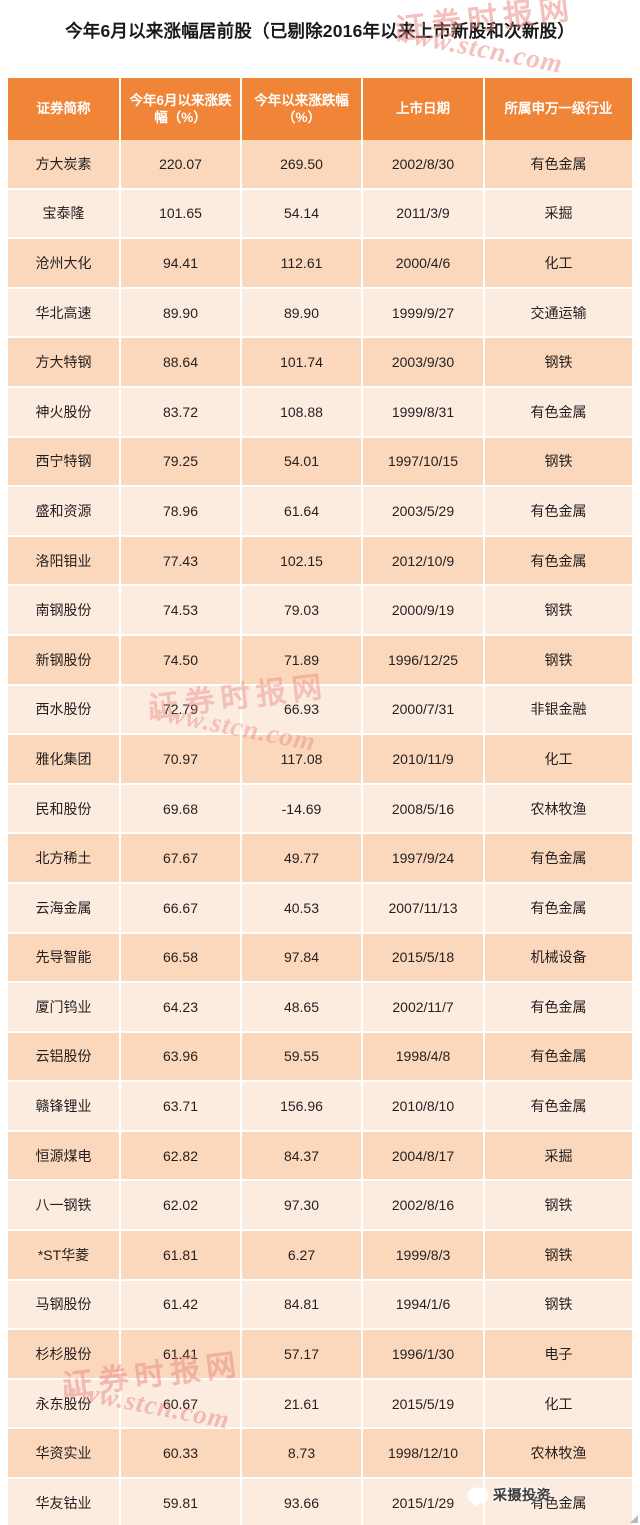 The image size is (640, 1525). I want to click on cell-security-name: 神火股份, so click(64, 412).